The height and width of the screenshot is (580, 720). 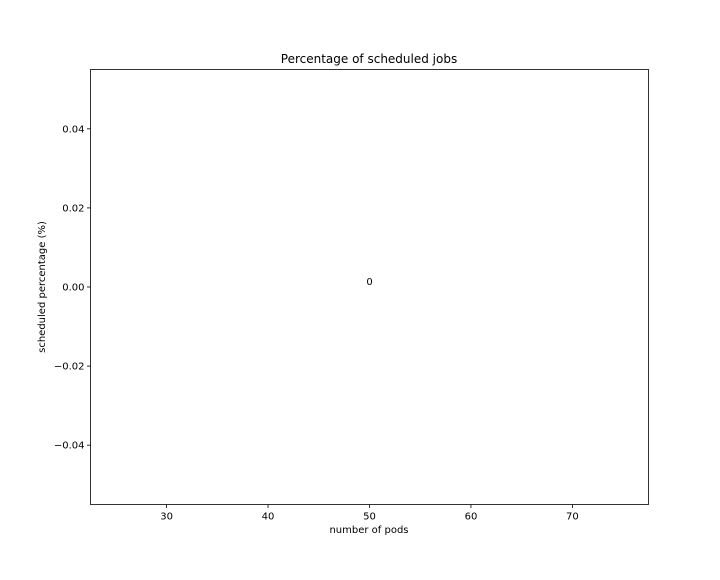 What do you see at coordinates (166, 517) in the screenshot?
I see `x-tick-label: 30` at bounding box center [166, 517].